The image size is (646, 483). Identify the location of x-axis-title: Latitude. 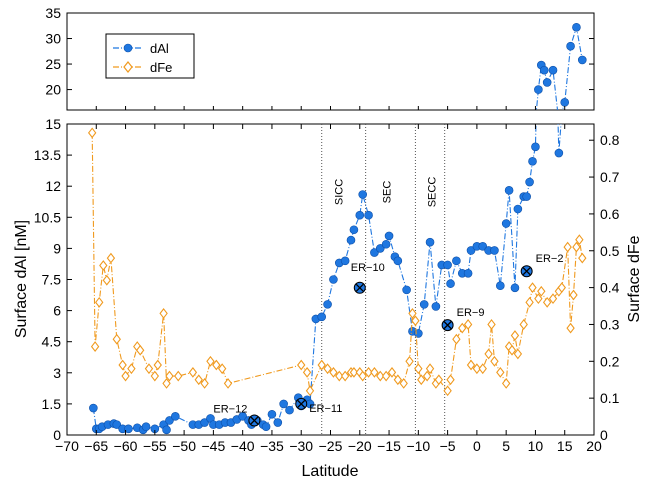
(330, 471).